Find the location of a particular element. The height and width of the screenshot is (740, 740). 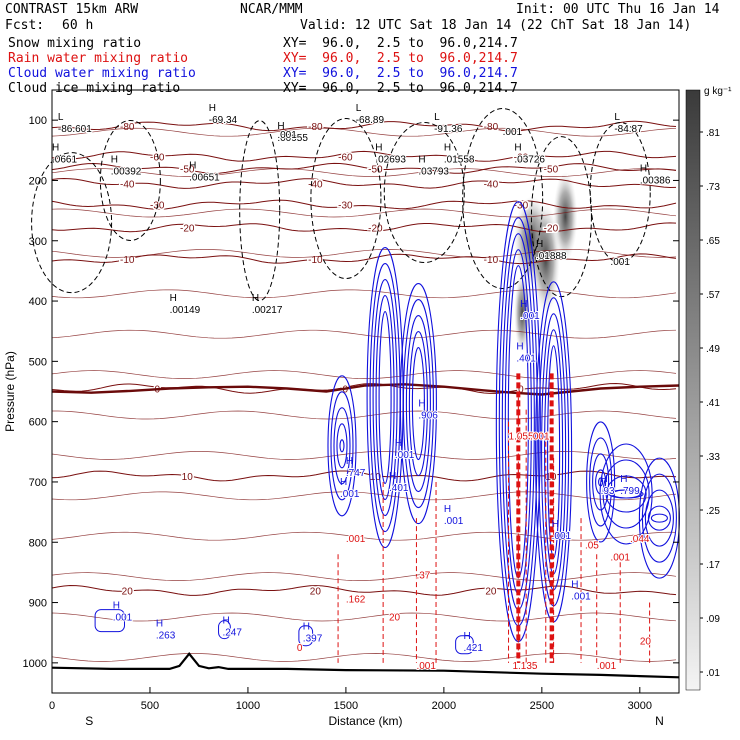

cloud-water-max-label-16: .001 is located at coordinates (123, 618).